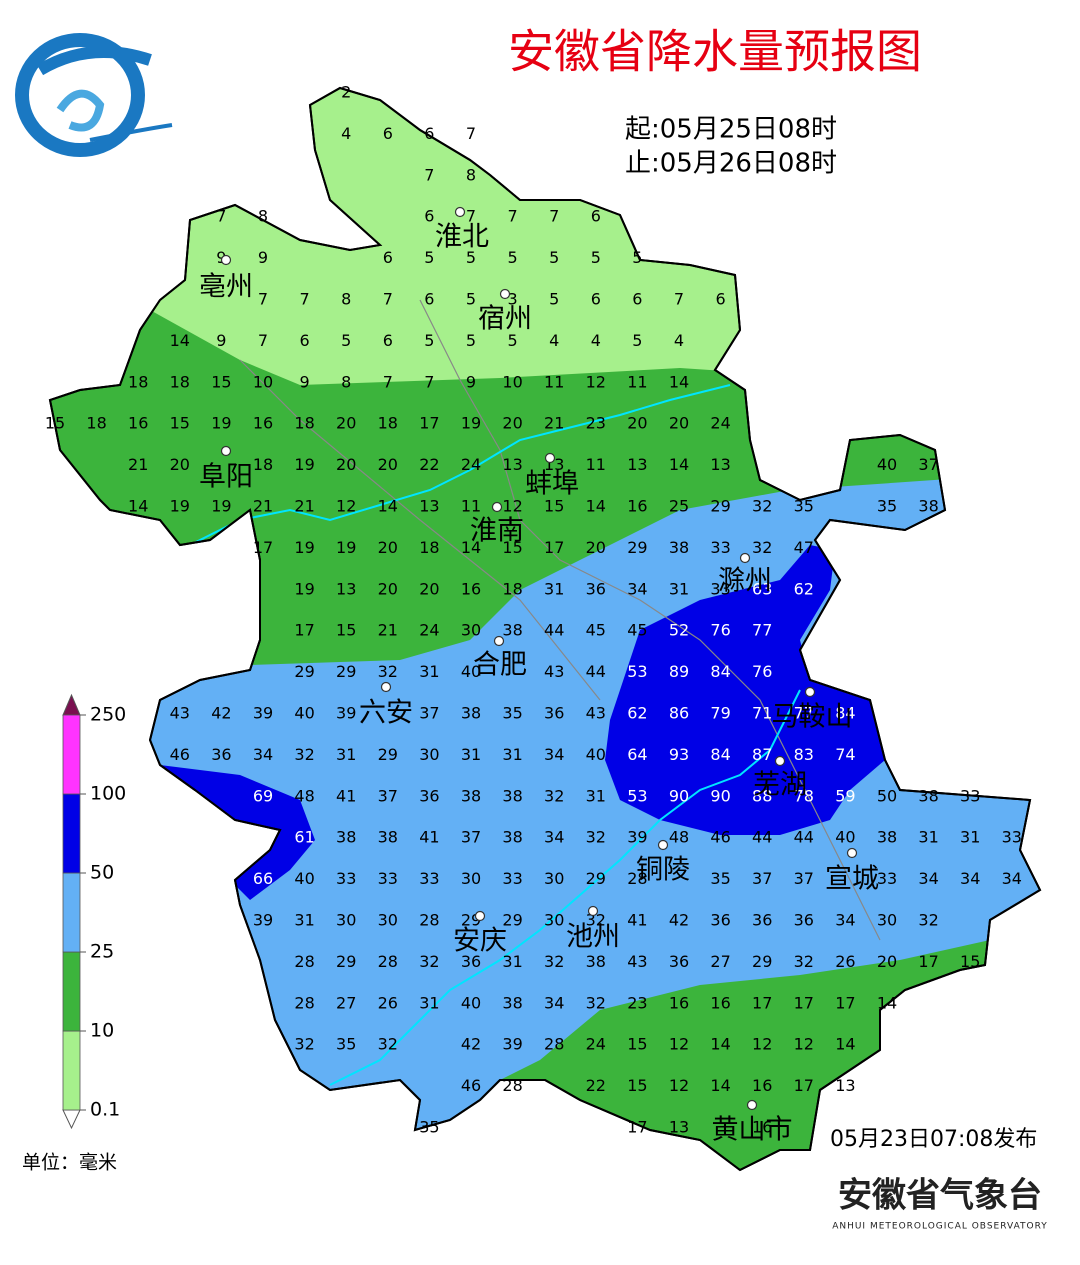 The width and height of the screenshot is (1080, 1265). What do you see at coordinates (637, 754) in the screenshot?
I see `grid-value: 64` at bounding box center [637, 754].